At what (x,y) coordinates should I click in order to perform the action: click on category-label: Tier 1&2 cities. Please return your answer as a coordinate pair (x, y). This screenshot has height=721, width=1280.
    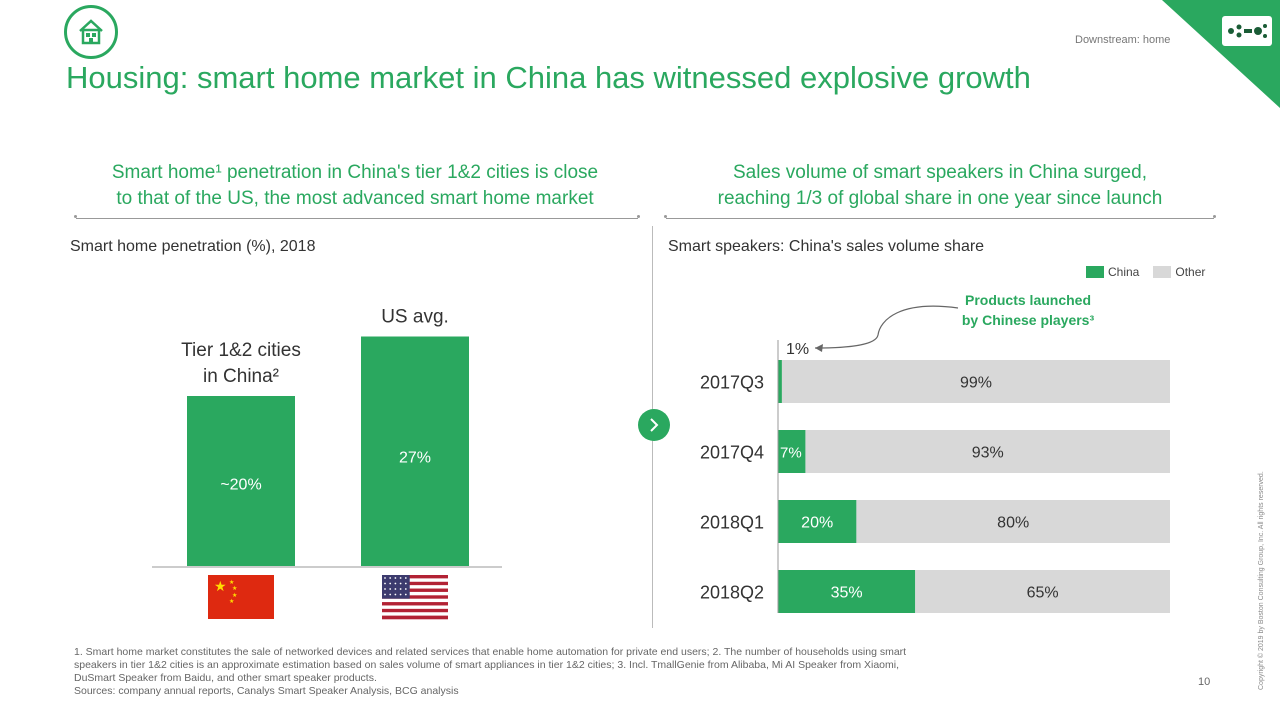
    Looking at the image, I should click on (241, 350).